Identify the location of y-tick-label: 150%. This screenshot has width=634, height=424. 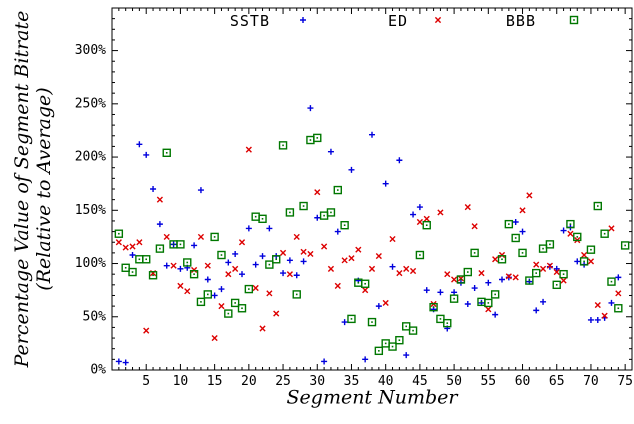
(90, 210).